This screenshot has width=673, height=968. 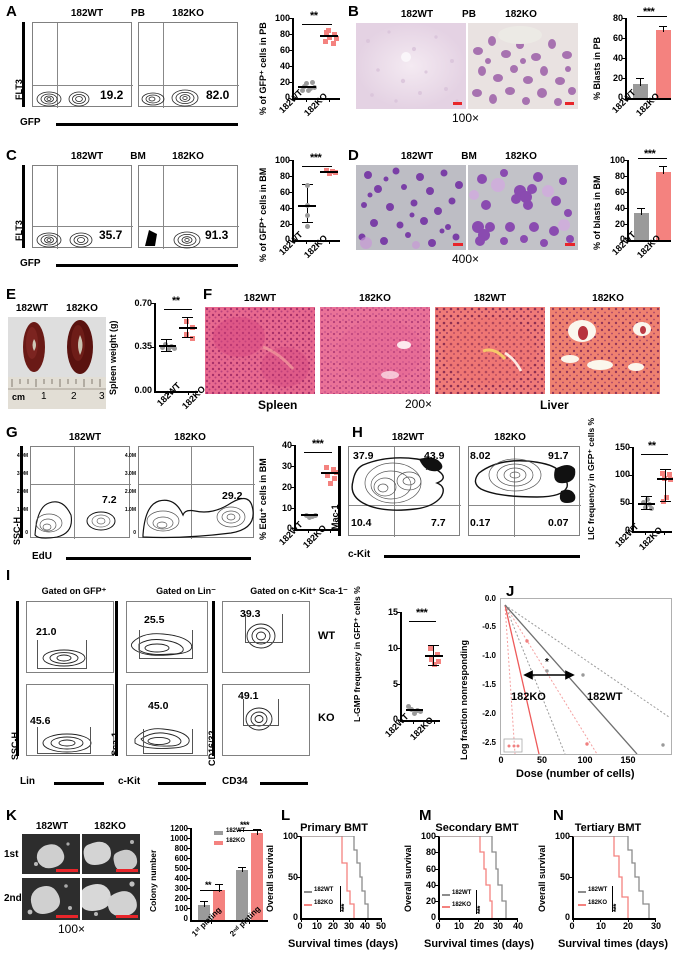 I want to click on panel-k-colony-wt-2nd, so click(x=51, y=899).